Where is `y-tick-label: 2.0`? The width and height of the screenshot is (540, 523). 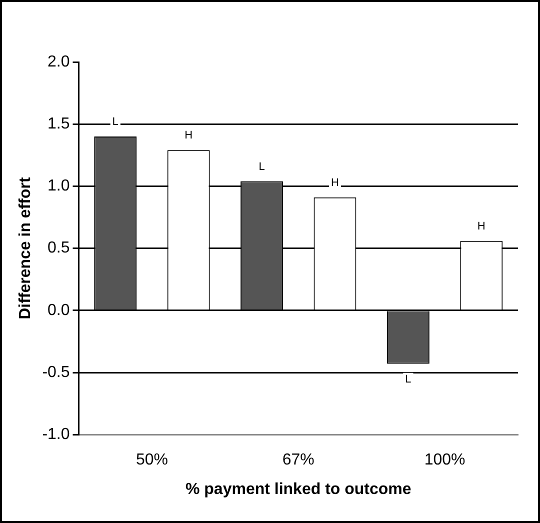 y-tick-label: 2.0 is located at coordinates (59, 61).